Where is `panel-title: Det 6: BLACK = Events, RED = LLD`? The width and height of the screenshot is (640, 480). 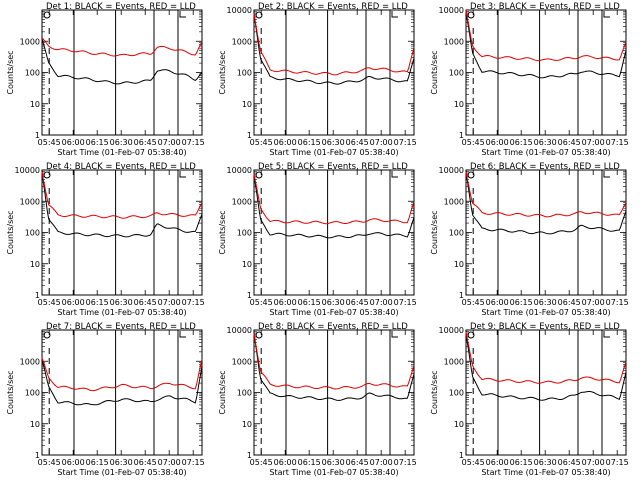
panel-title: Det 6: BLACK = Events, RED = LLD is located at coordinates (545, 167).